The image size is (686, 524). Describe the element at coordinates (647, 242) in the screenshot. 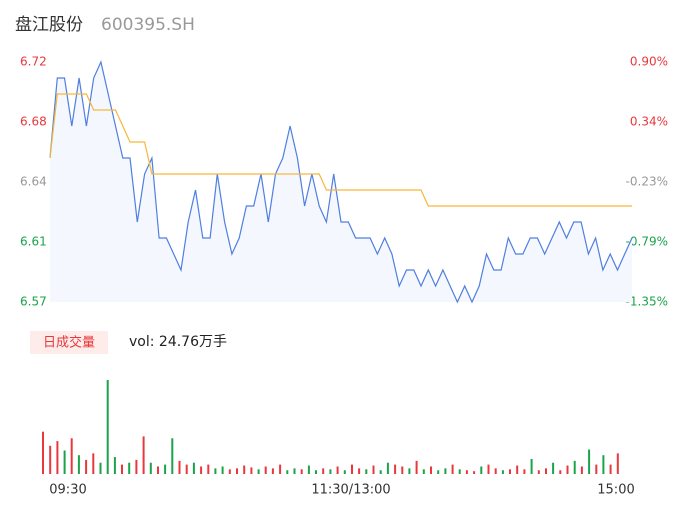

I see `y2-tick-label: -0.79%` at that location.